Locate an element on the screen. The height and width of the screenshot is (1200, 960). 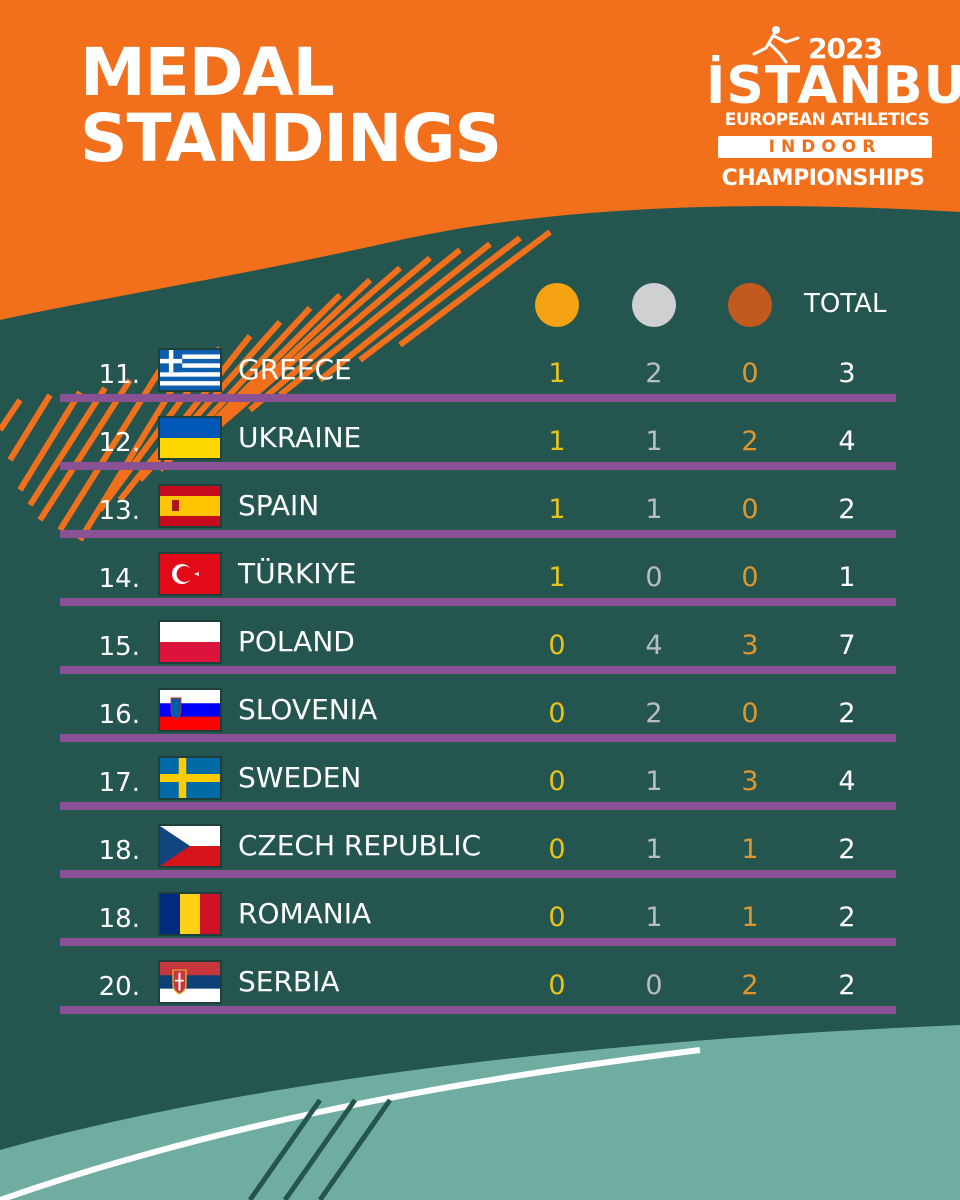
czech-republic-flag is located at coordinates (190, 846).